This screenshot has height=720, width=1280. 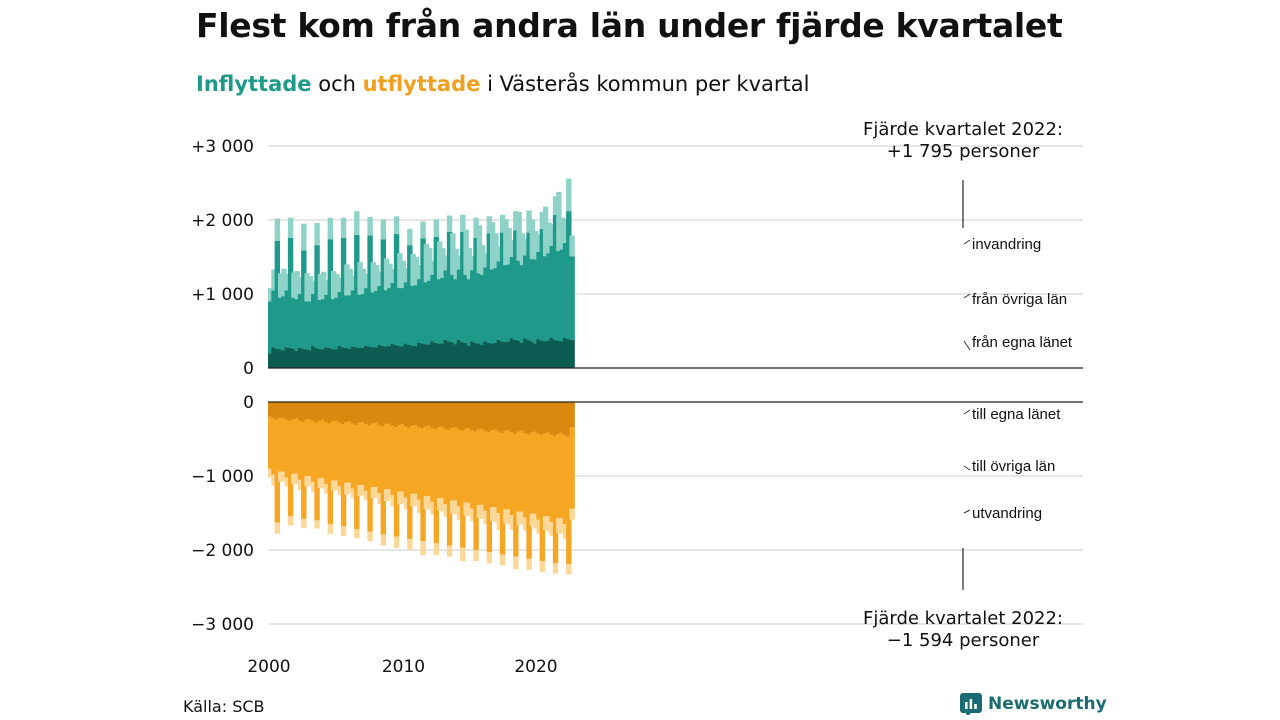 What do you see at coordinates (421, 84) in the screenshot?
I see `subtitle-outflow-word: utflyttade` at bounding box center [421, 84].